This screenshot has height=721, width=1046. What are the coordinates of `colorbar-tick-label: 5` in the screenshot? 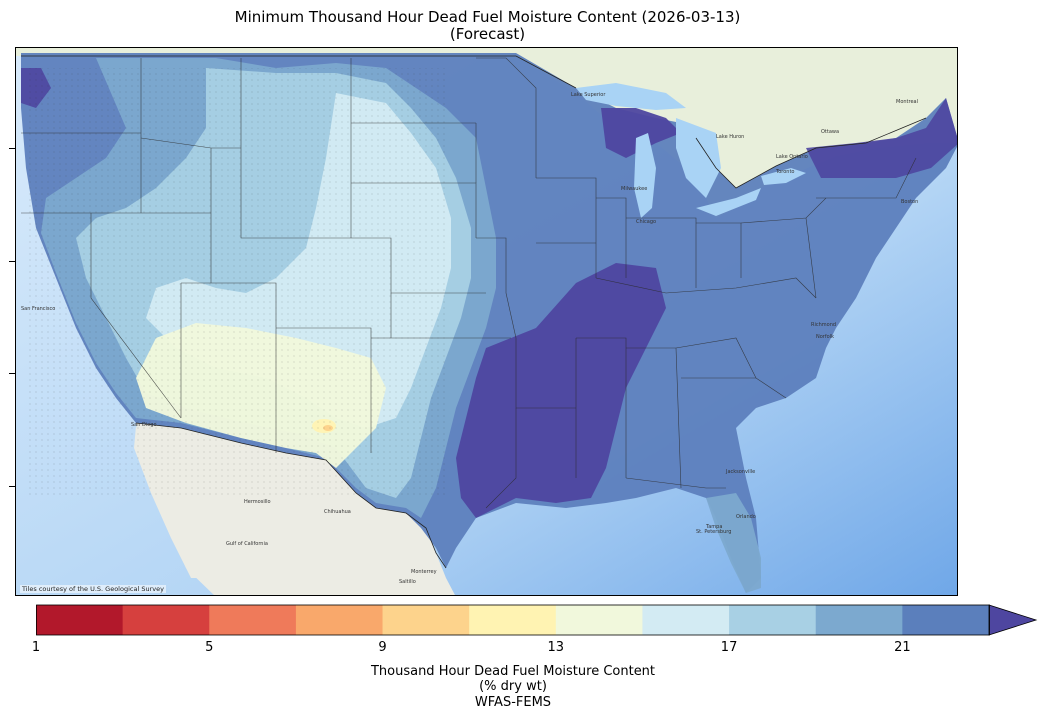 It's located at (209, 647).